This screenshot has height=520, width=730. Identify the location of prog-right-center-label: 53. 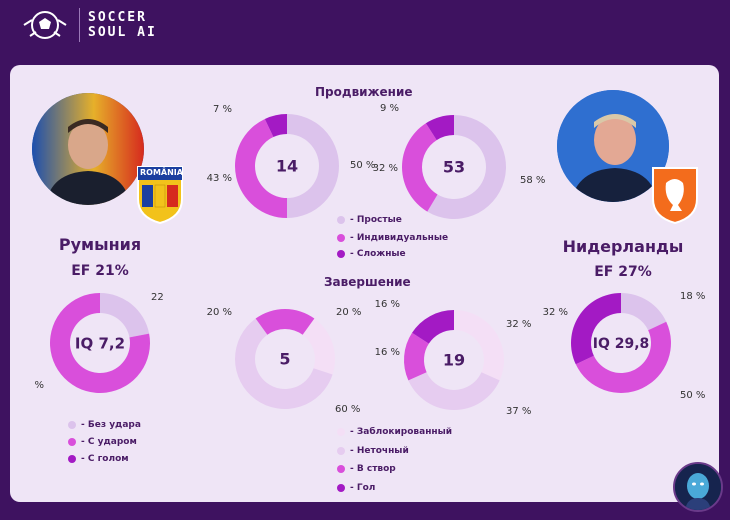
(454, 167).